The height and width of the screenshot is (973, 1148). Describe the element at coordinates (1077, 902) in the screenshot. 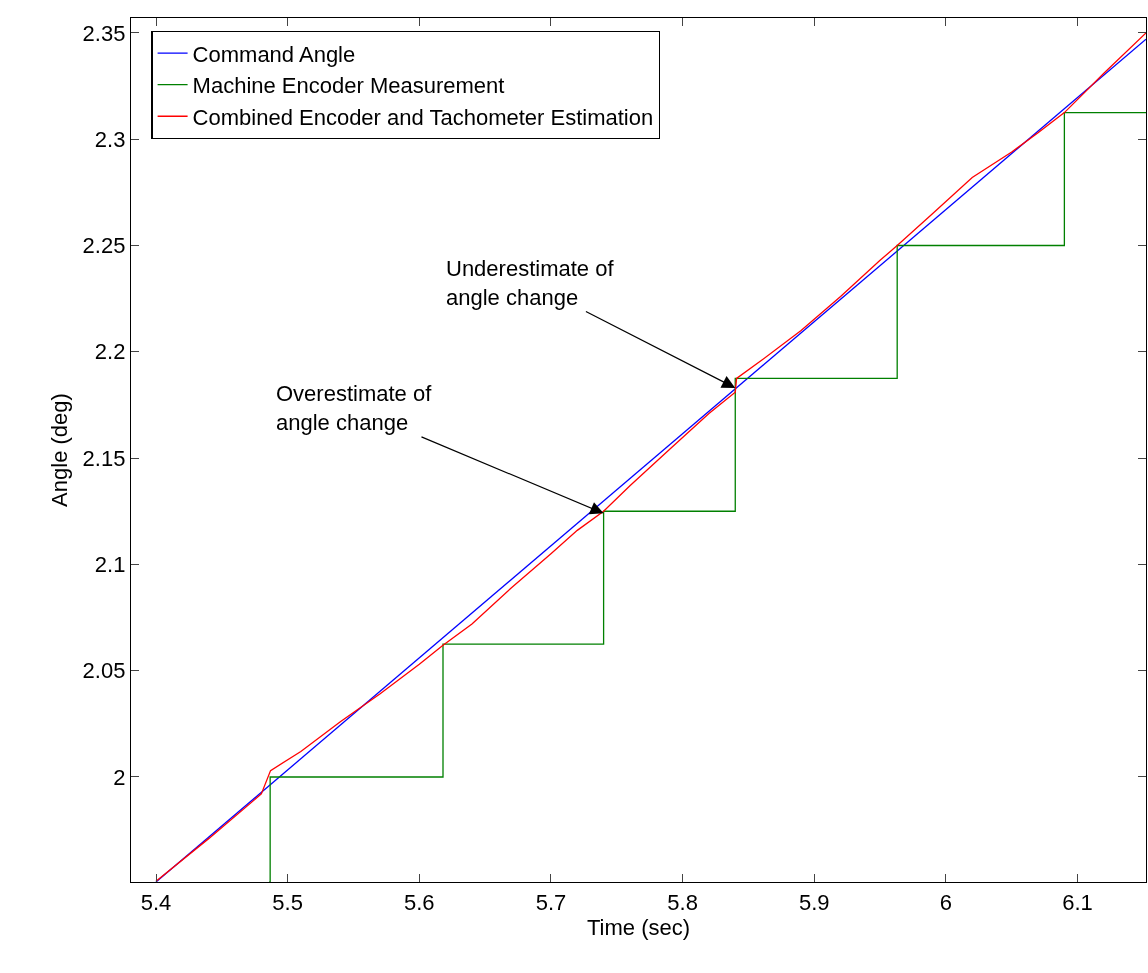

I see `x-tick-label: 6.1` at that location.